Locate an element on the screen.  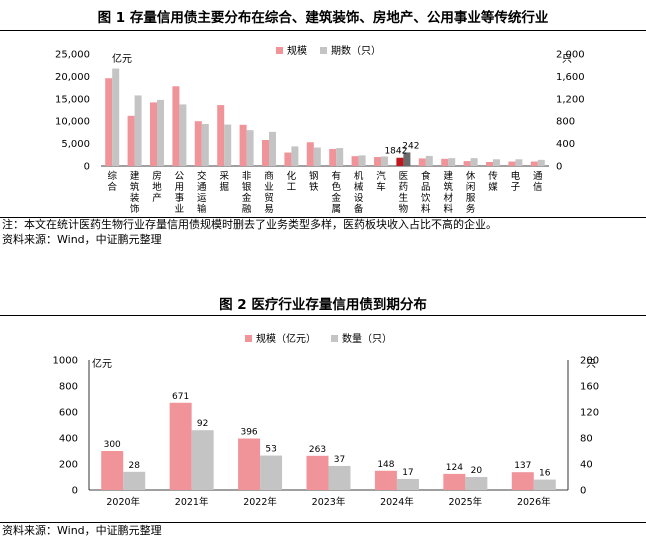
data-label: 20 is located at coordinates (477, 471).